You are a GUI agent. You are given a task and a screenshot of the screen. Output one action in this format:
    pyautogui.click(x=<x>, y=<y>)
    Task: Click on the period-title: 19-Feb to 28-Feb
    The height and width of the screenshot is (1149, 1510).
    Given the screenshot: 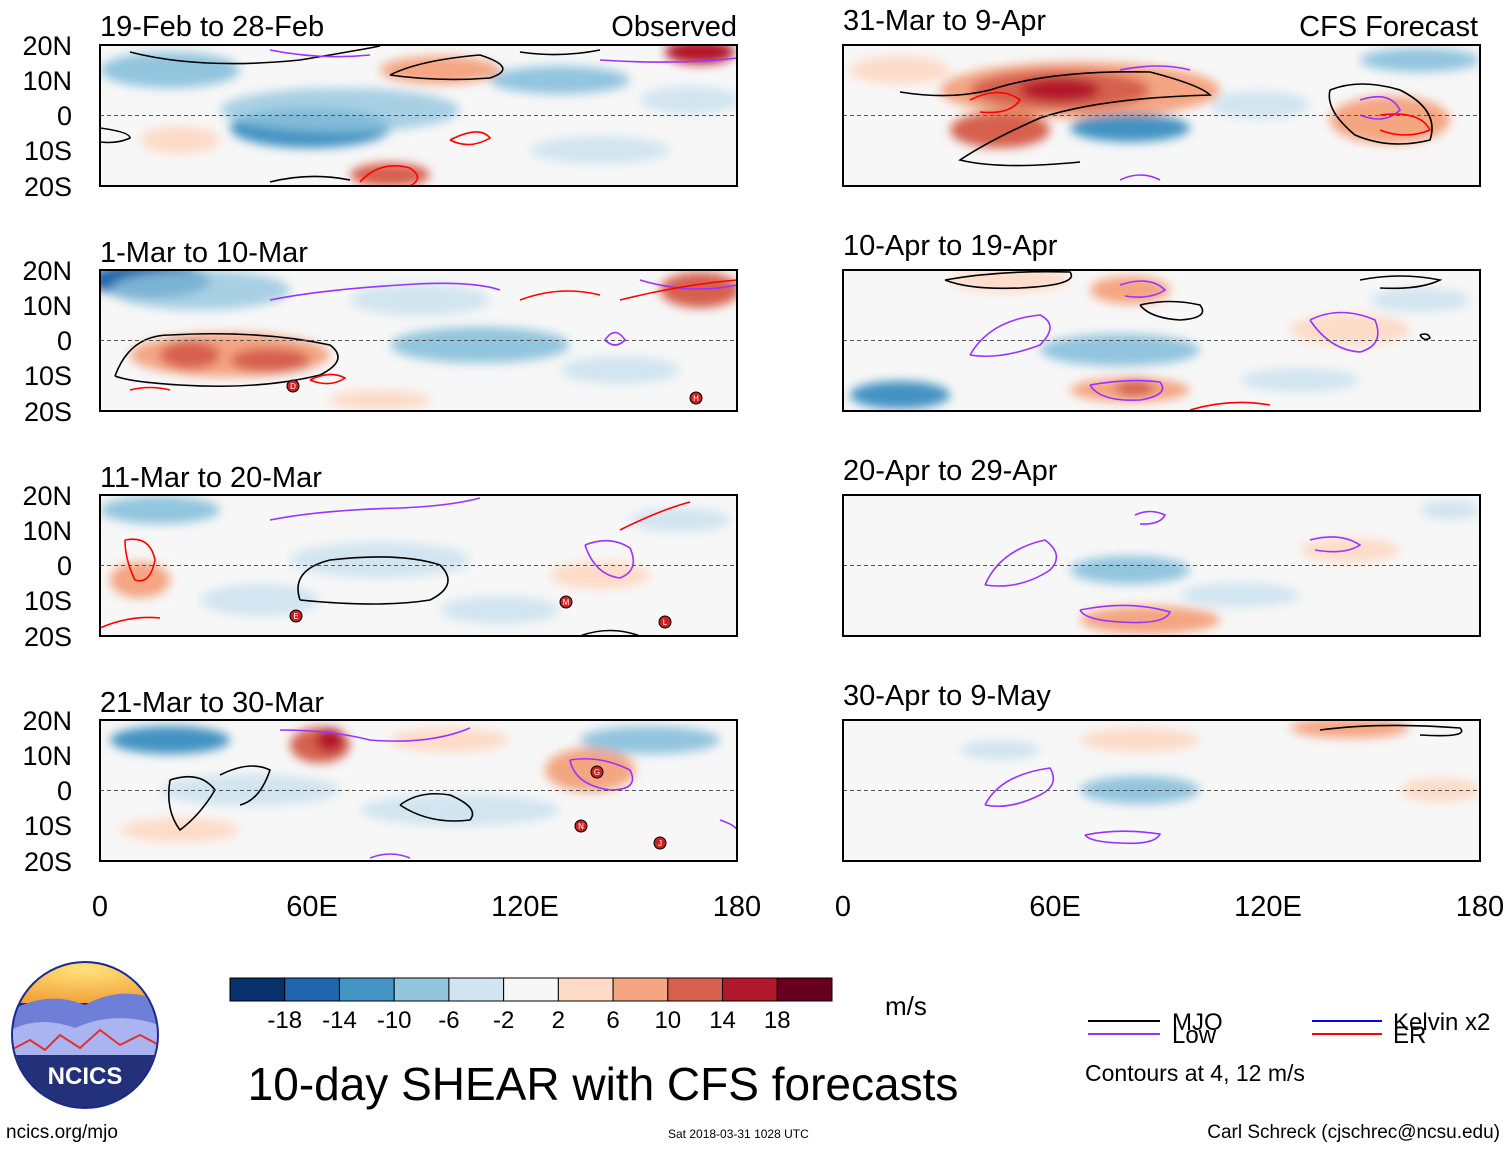 What is the action you would take?
    pyautogui.click(x=212, y=27)
    